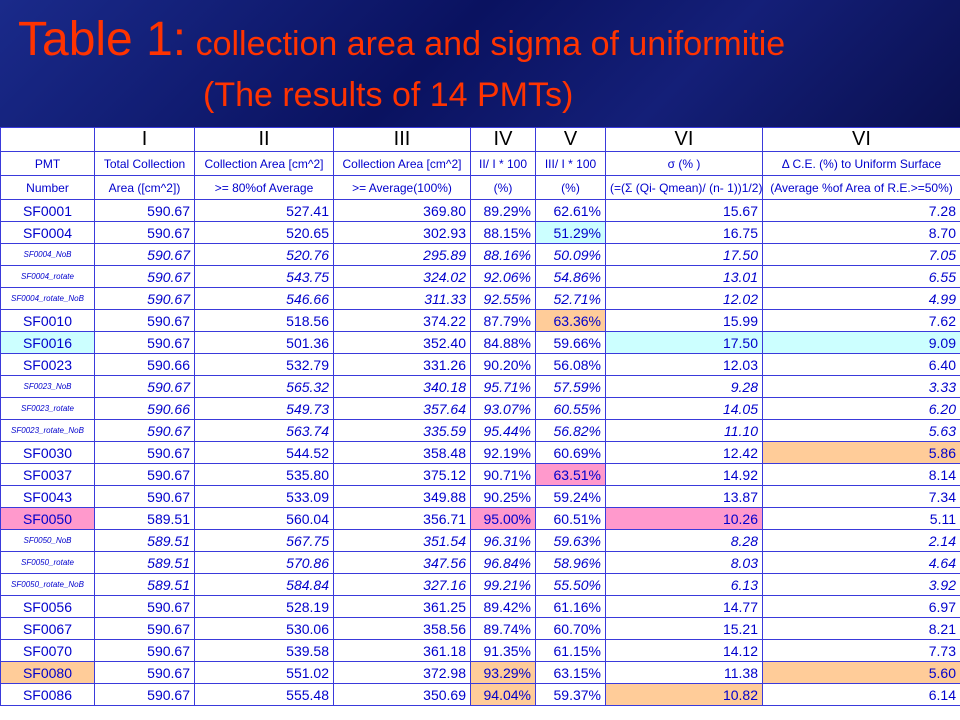 Image resolution: width=960 pixels, height=720 pixels. Describe the element at coordinates (684, 518) in the screenshot. I see `data-cell: 10.26` at that location.